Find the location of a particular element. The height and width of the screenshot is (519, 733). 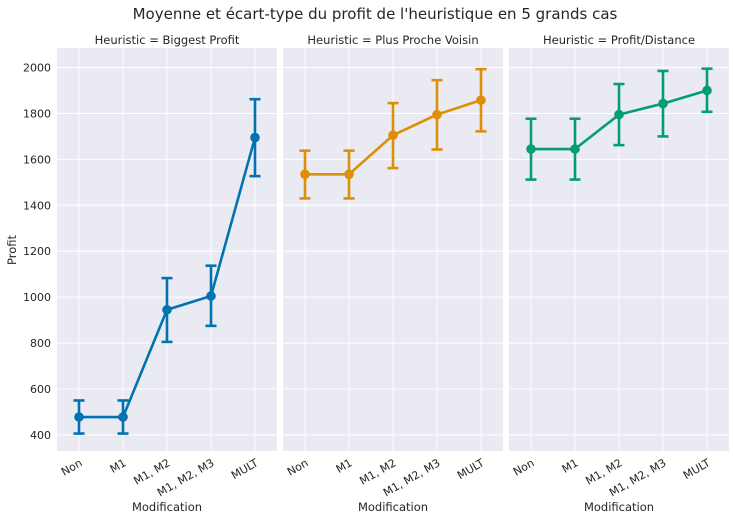

facet-title: Heuristic = Profit/Distance is located at coordinates (619, 40).